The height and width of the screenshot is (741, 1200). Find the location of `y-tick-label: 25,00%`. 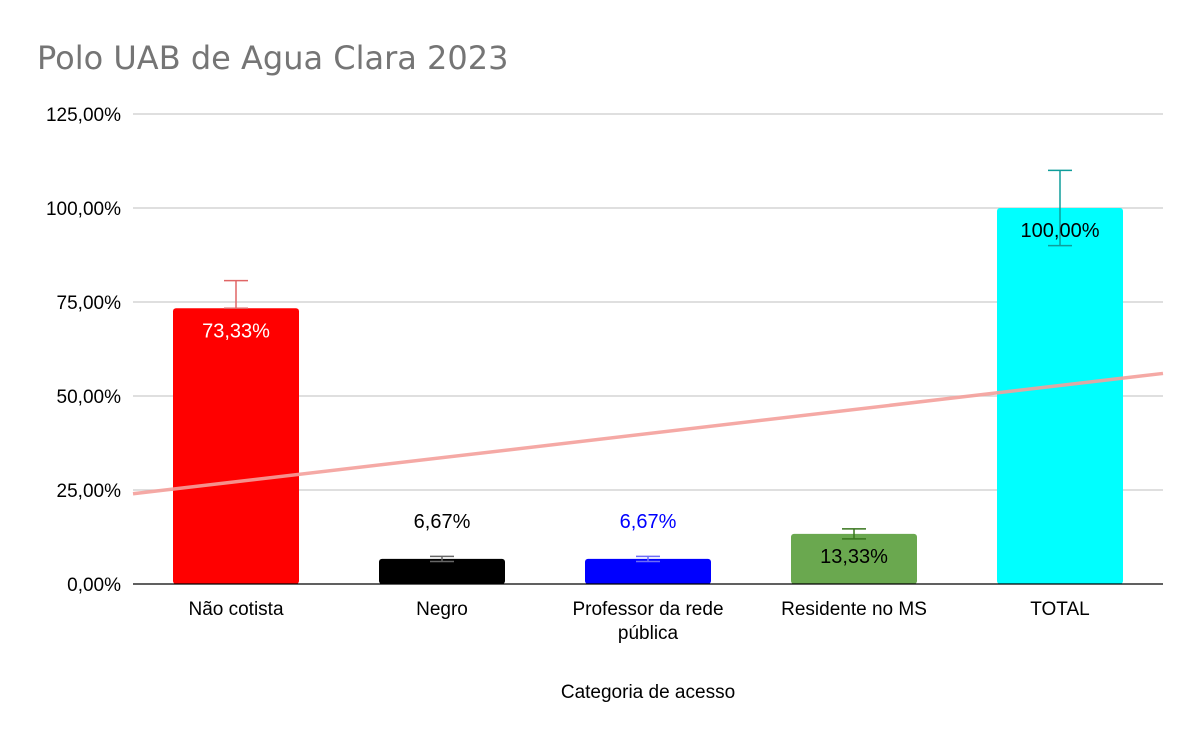

y-tick-label: 25,00% is located at coordinates (89, 491).